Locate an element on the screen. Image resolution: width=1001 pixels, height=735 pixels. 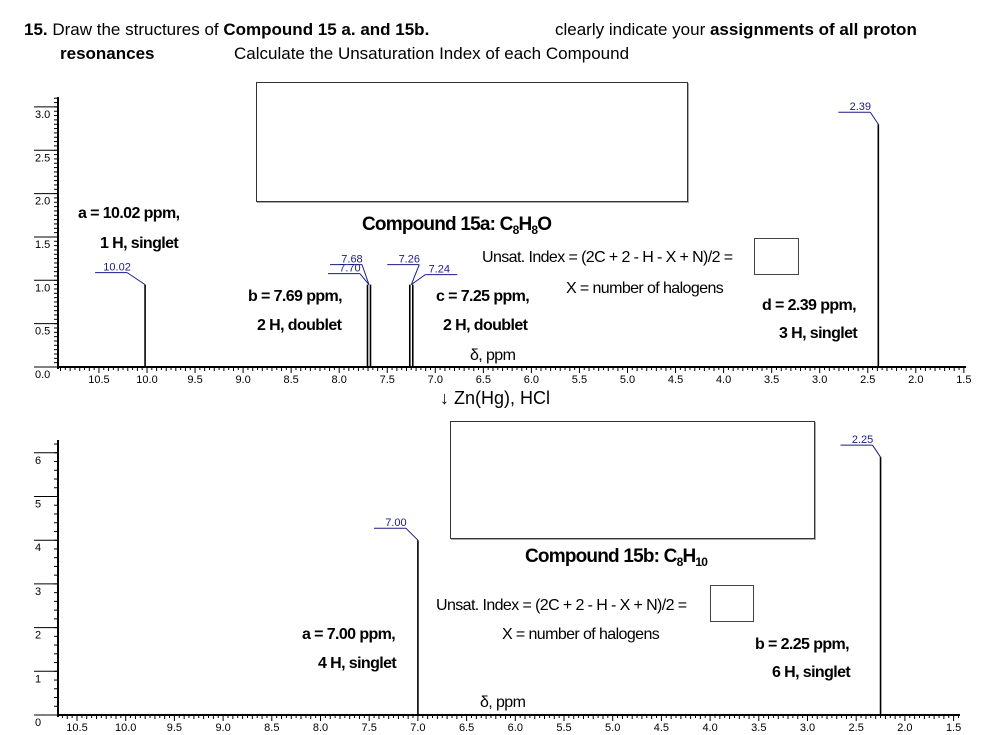
reagent-label: ↓ Zn(Hg), HCl is located at coordinates (495, 398).